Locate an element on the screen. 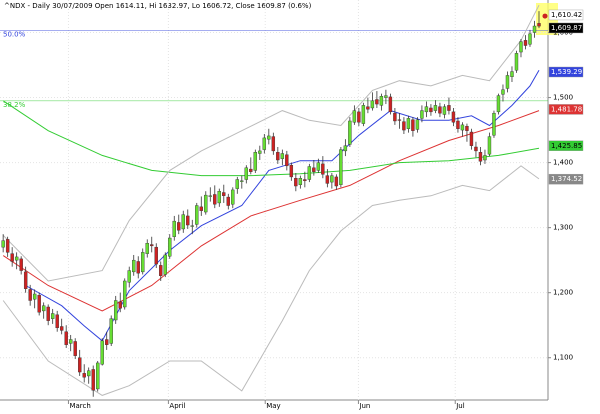  y-tick-label: 1,500 is located at coordinates (563, 98).